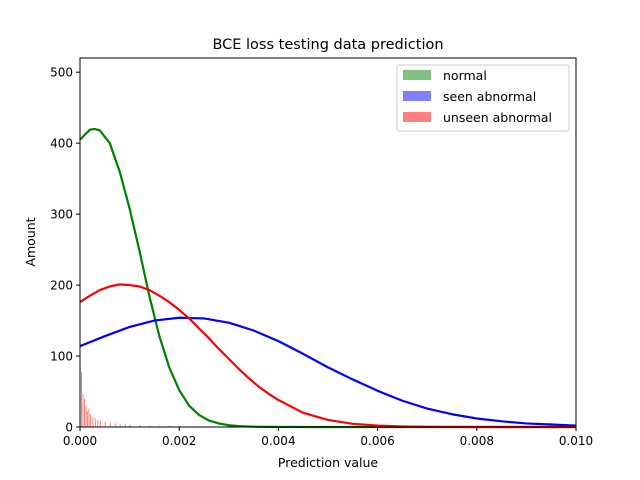  I want to click on y-tick-label: 400, so click(61, 144).